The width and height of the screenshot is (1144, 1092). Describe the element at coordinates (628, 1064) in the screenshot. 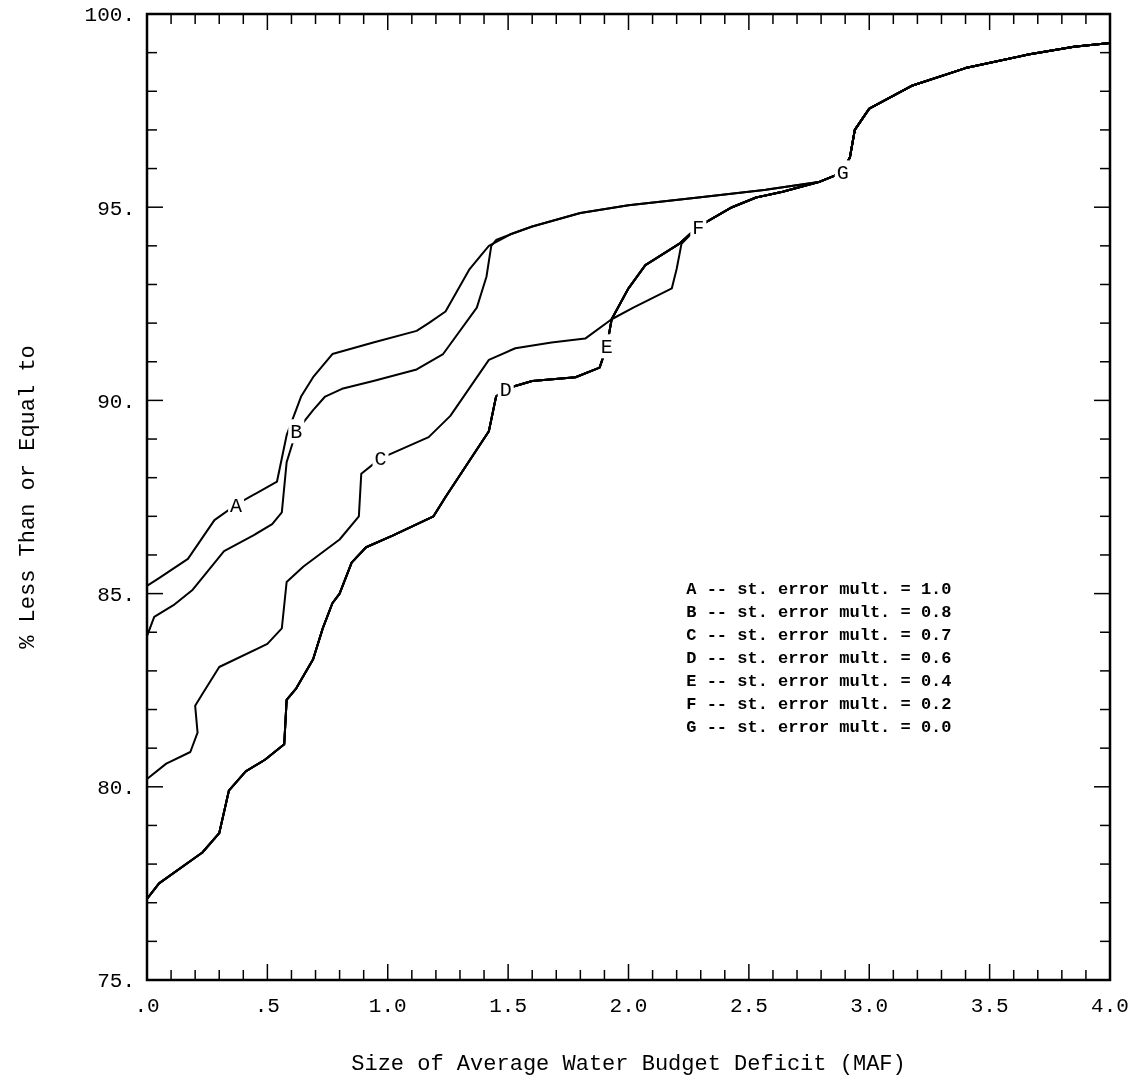

I see `x-axis-title: Size of Average Water Budget Deficit (MAF)` at that location.